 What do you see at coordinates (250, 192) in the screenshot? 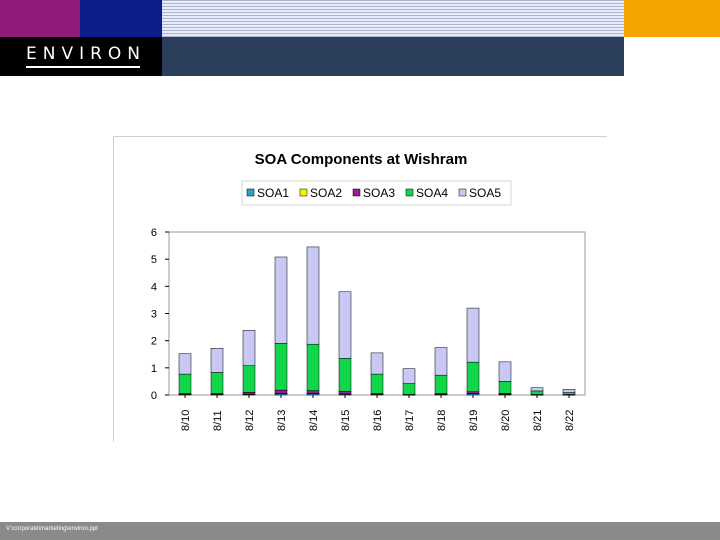
I see `legend-swatch-soa1` at bounding box center [250, 192].